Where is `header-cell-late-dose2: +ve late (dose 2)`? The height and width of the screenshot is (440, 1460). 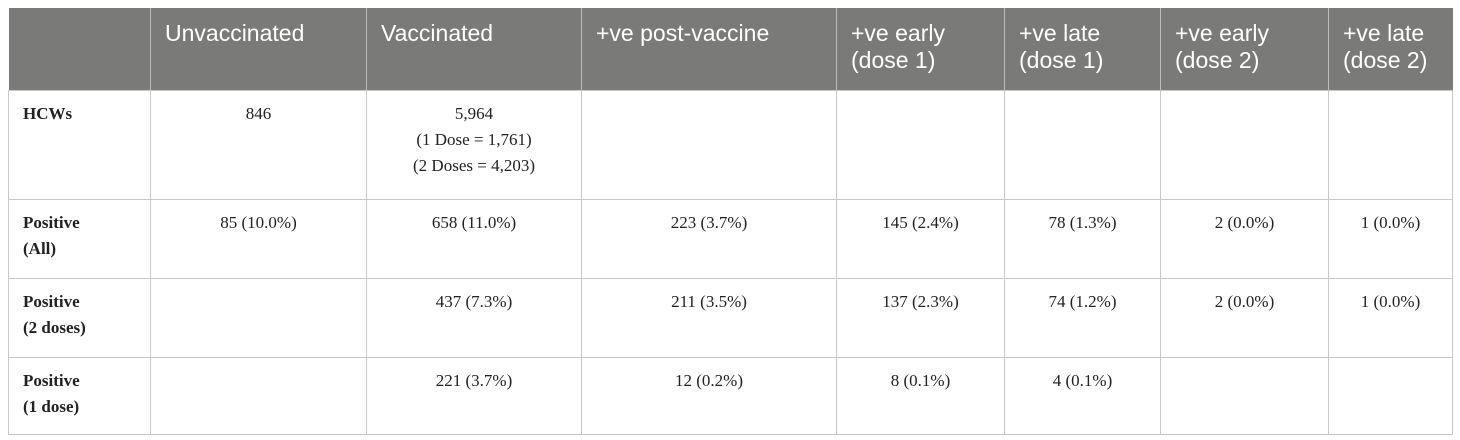
header-cell-late-dose2: +ve late (dose 2) is located at coordinates (1390, 49).